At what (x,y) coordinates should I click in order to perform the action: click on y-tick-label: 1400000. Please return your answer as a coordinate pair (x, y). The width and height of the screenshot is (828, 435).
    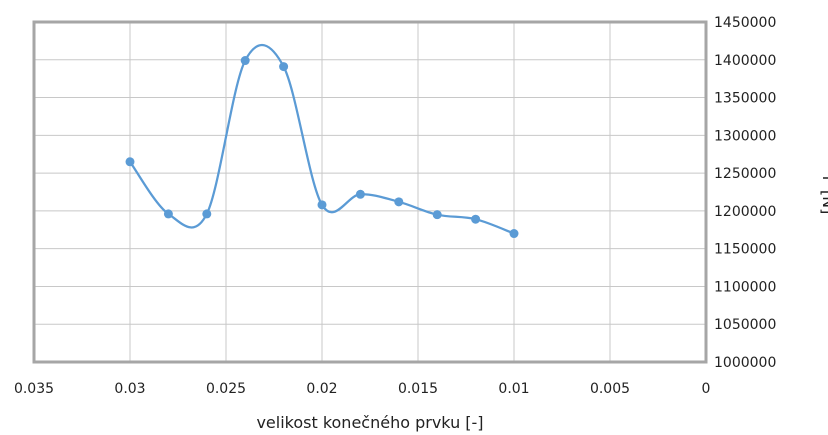
    Looking at the image, I should click on (745, 61).